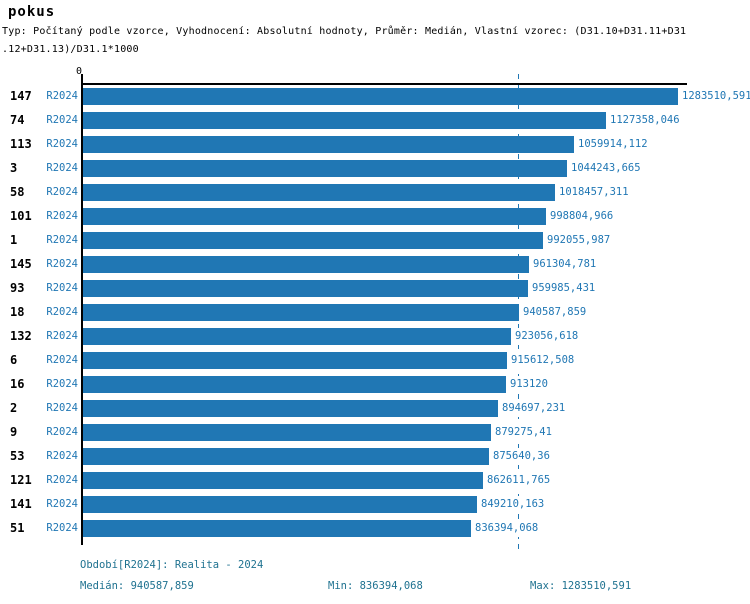 Image resolution: width=750 pixels, height=604 pixels. I want to click on row-category-label: 145, so click(21, 264).